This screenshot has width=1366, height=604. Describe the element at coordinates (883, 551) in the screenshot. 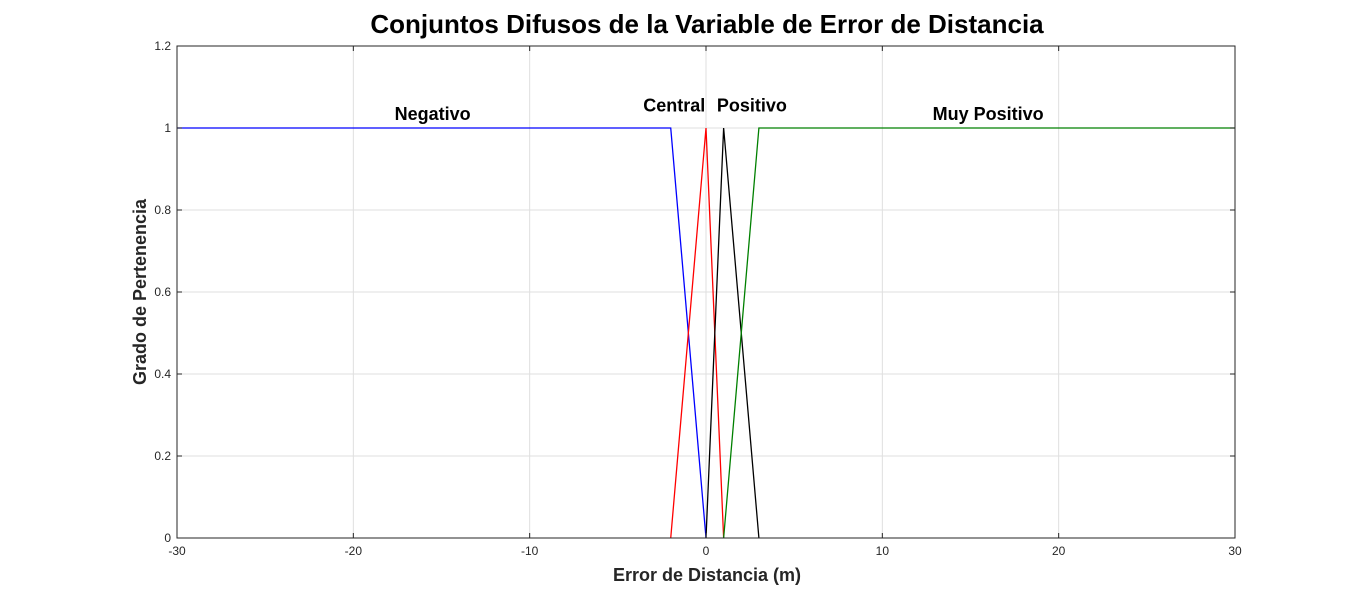

I see `x-tick-label: 10` at that location.